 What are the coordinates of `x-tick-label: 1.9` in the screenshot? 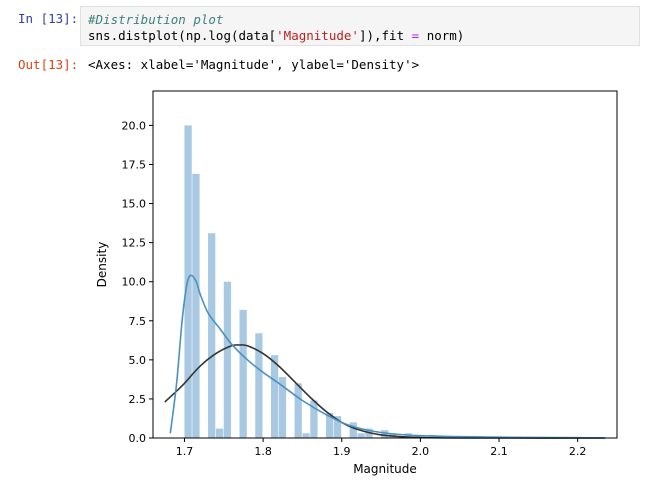 It's located at (342, 451).